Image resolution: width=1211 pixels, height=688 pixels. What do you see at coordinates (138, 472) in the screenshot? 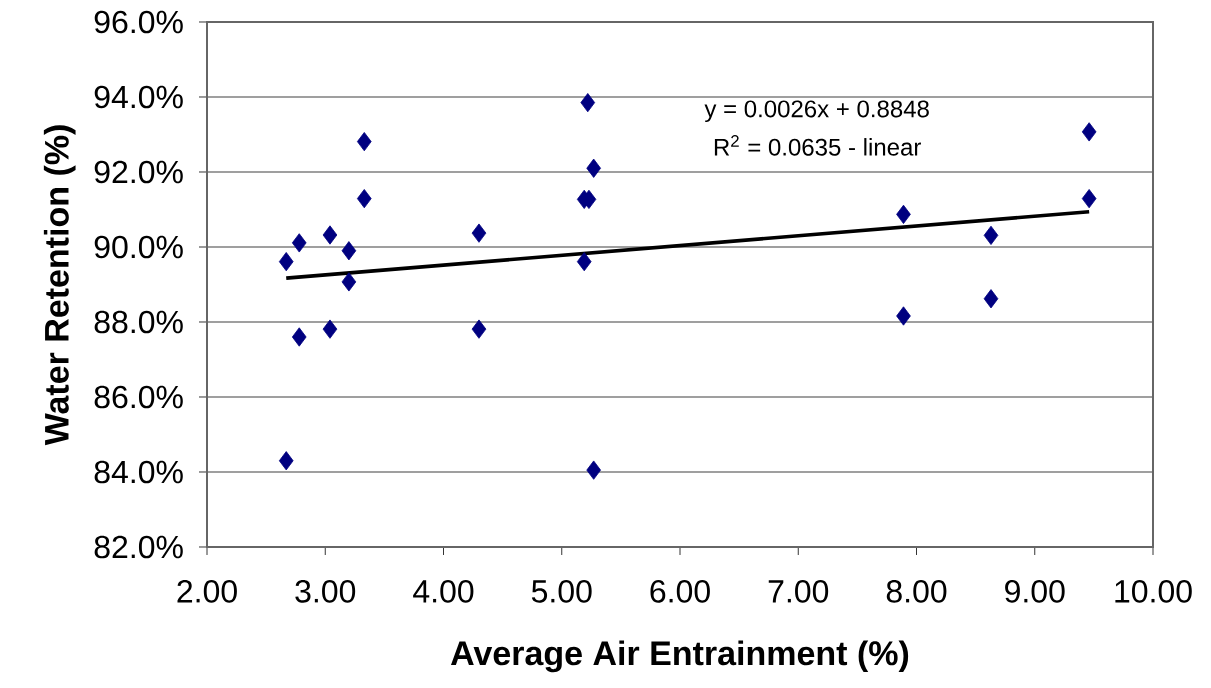
I see `y-tick-label: 84.0%` at bounding box center [138, 472].